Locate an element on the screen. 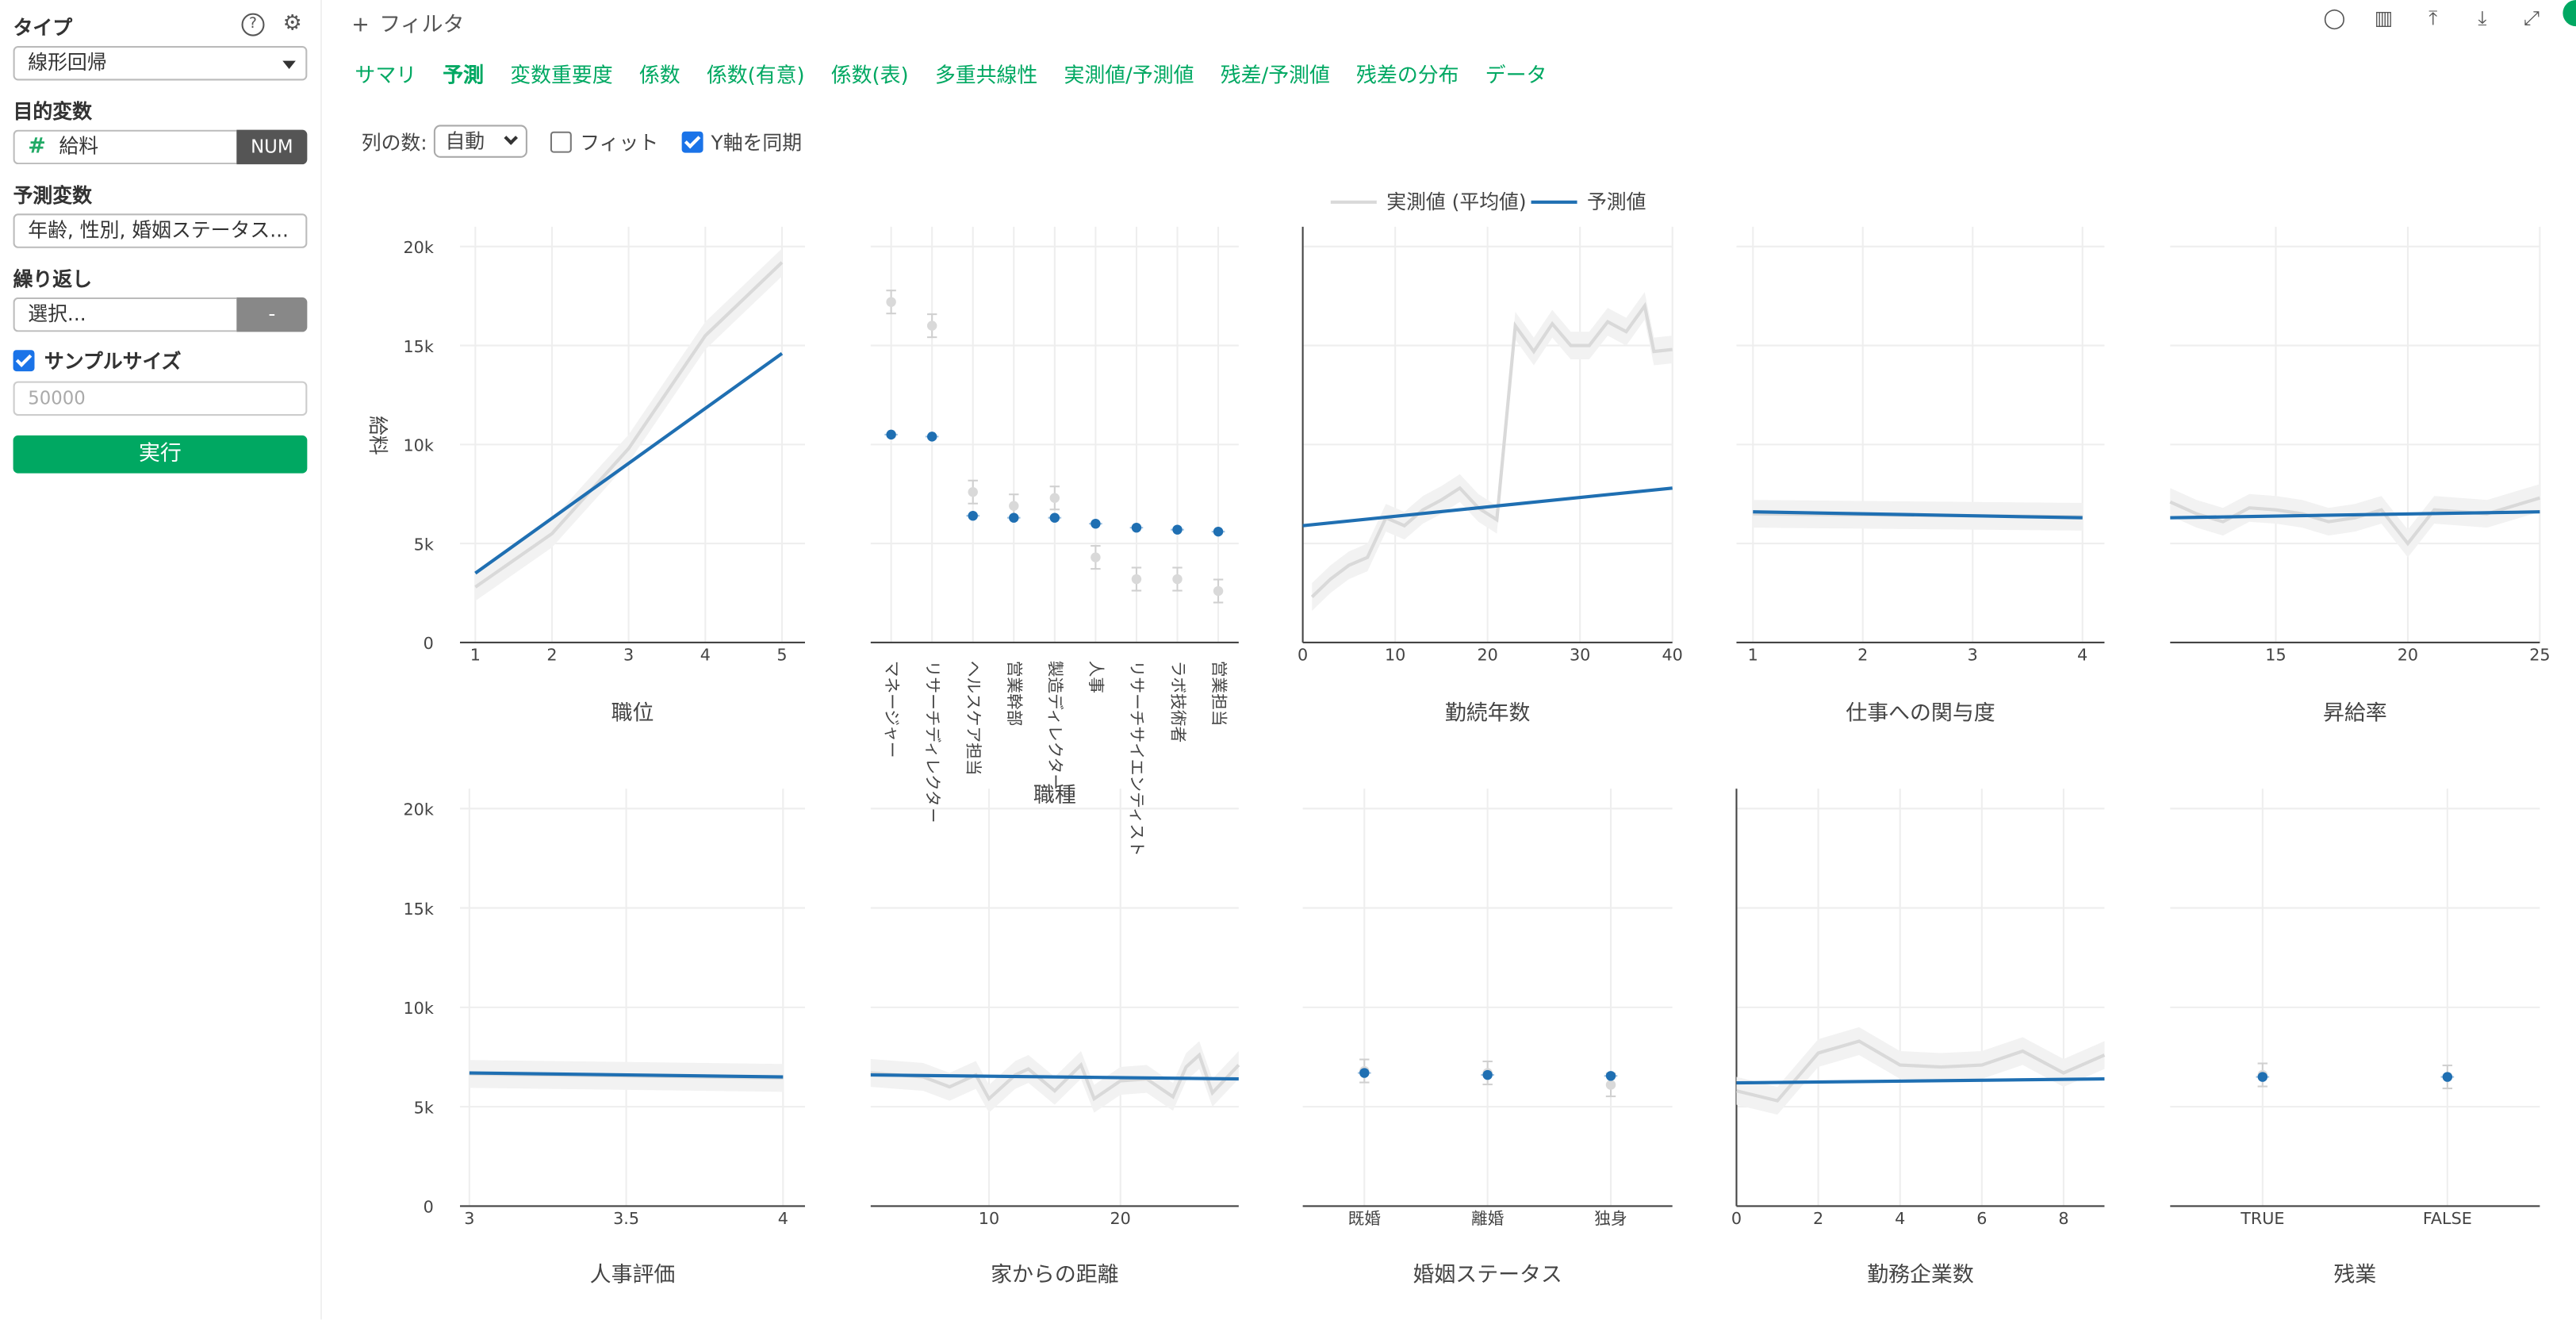 Image resolution: width=2576 pixels, height=1320 pixels. x-axis-title: 職位 is located at coordinates (632, 712).